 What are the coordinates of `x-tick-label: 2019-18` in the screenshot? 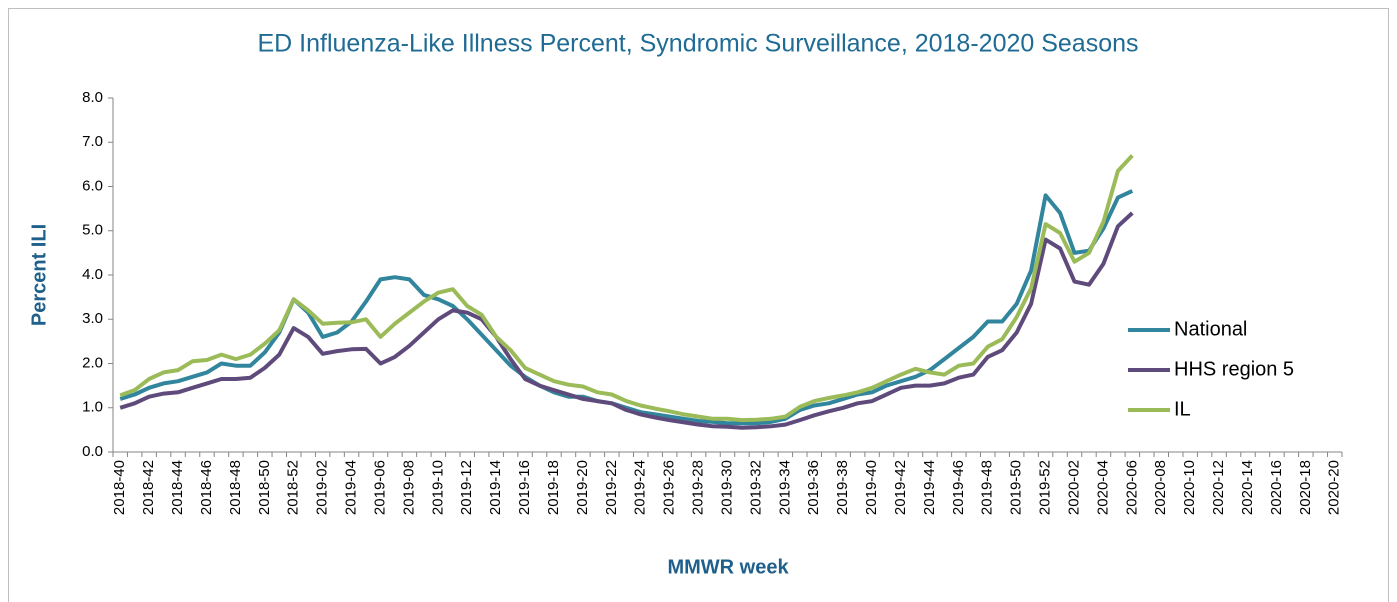 It's located at (553, 487).